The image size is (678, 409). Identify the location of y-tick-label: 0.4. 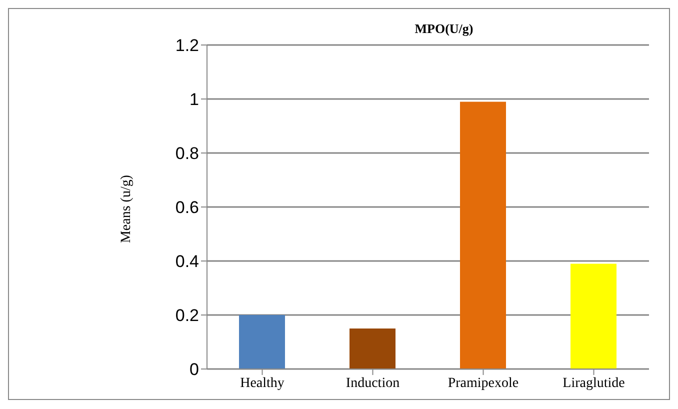
(187, 262).